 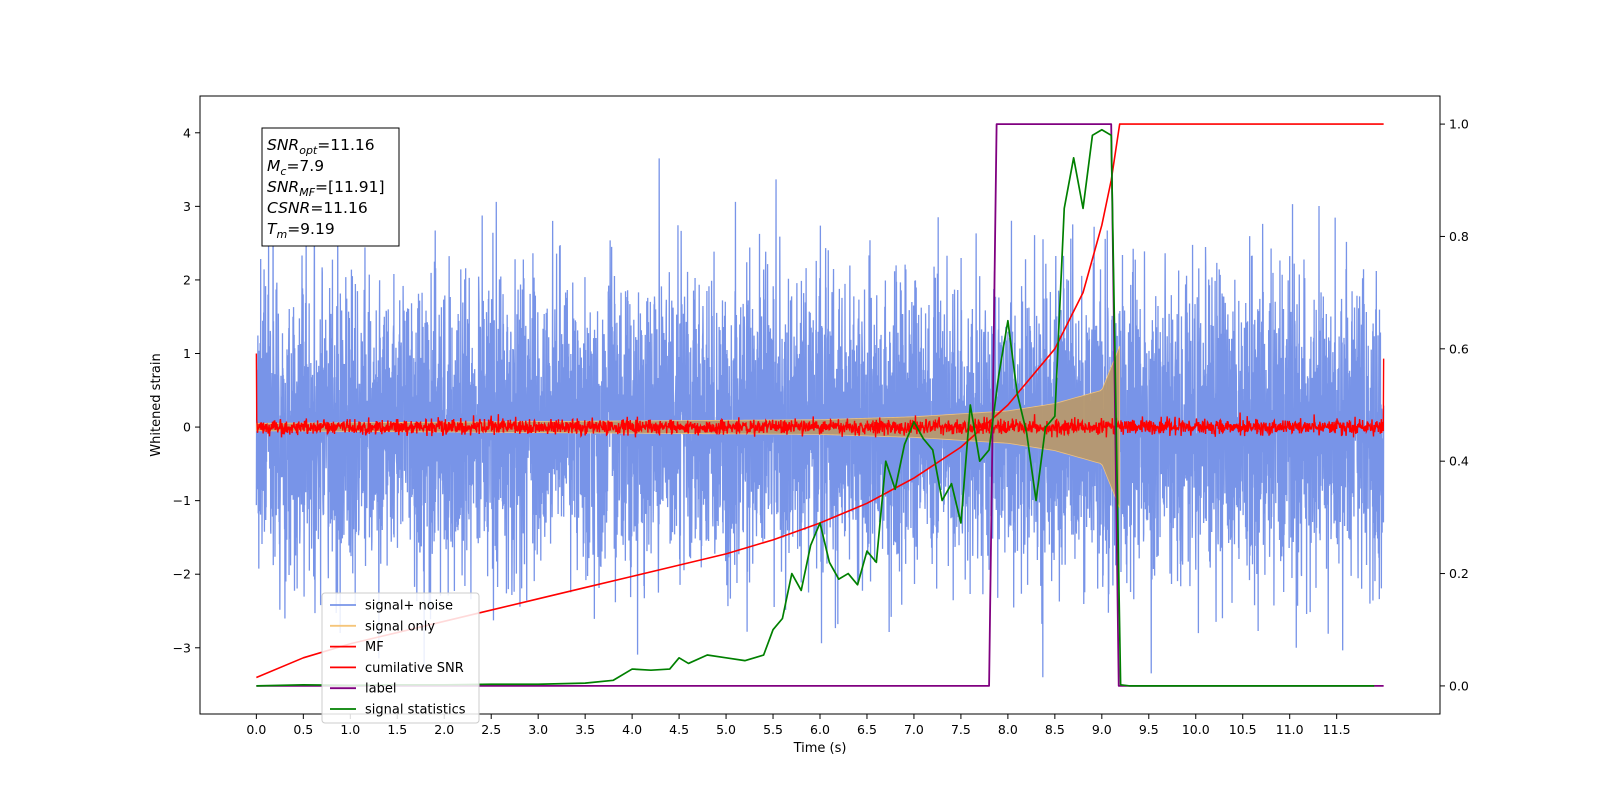 I want to click on x-tick-label: 8.5, so click(x=1055, y=729).